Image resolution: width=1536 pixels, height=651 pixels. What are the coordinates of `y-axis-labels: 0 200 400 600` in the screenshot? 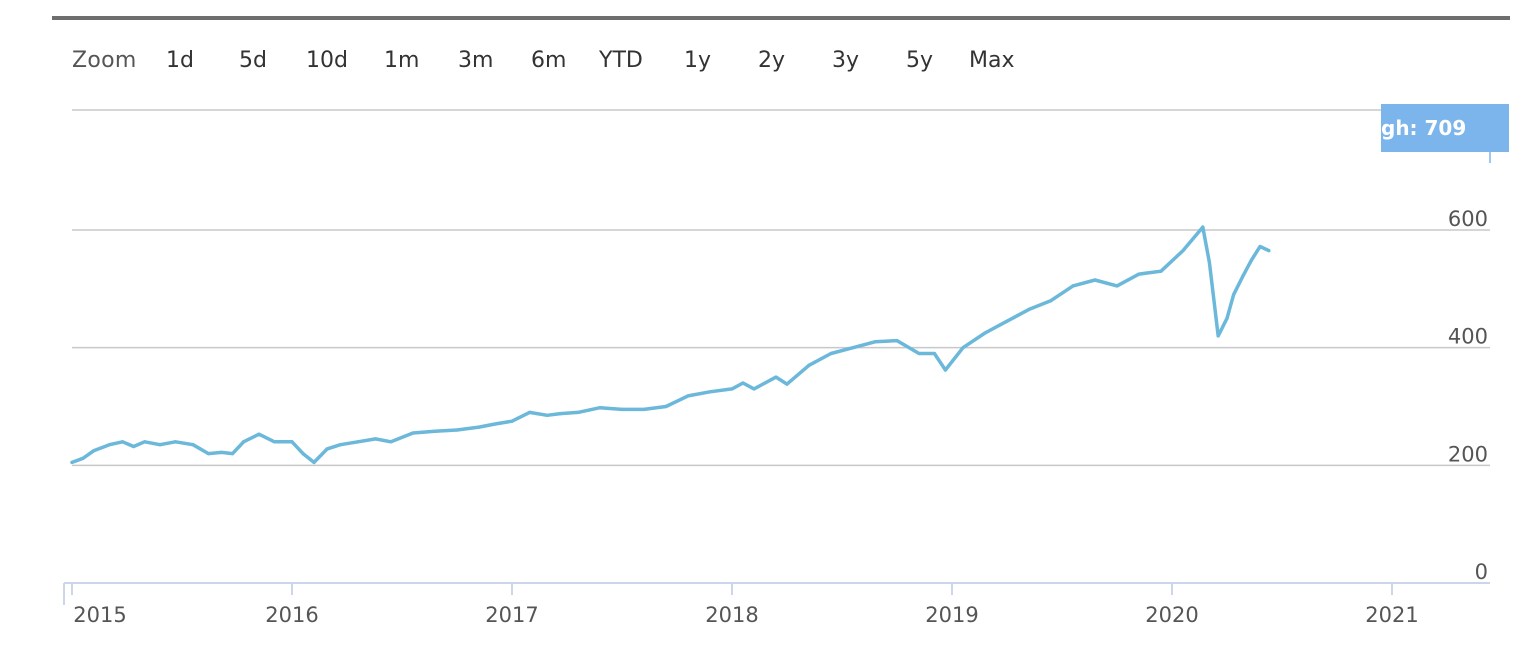 It's located at (1468, 395).